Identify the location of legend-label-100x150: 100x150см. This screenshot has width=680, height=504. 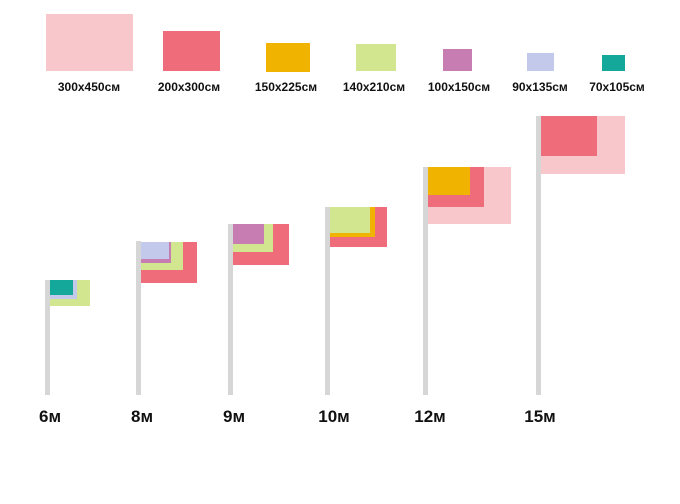
(459, 87).